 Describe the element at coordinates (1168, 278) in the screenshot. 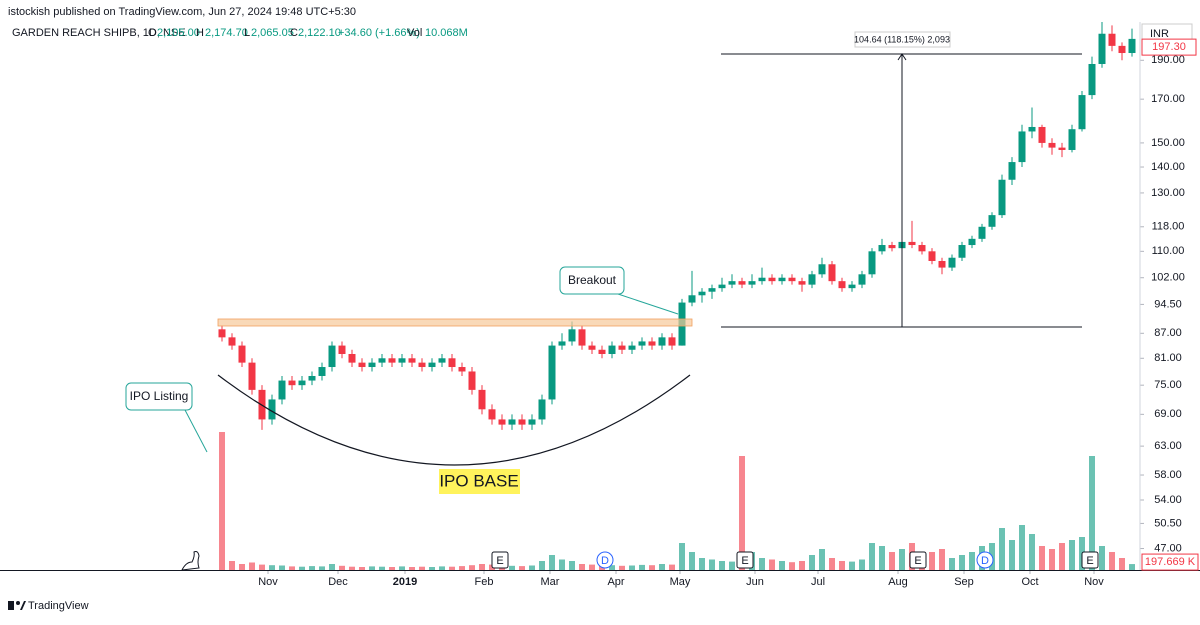

I see `y-tick-label: 102.00` at that location.